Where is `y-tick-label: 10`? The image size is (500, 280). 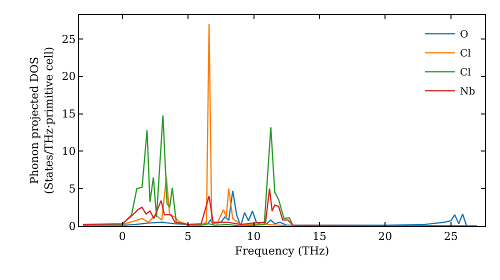
y-tick-label: 10 is located at coordinates (69, 151).